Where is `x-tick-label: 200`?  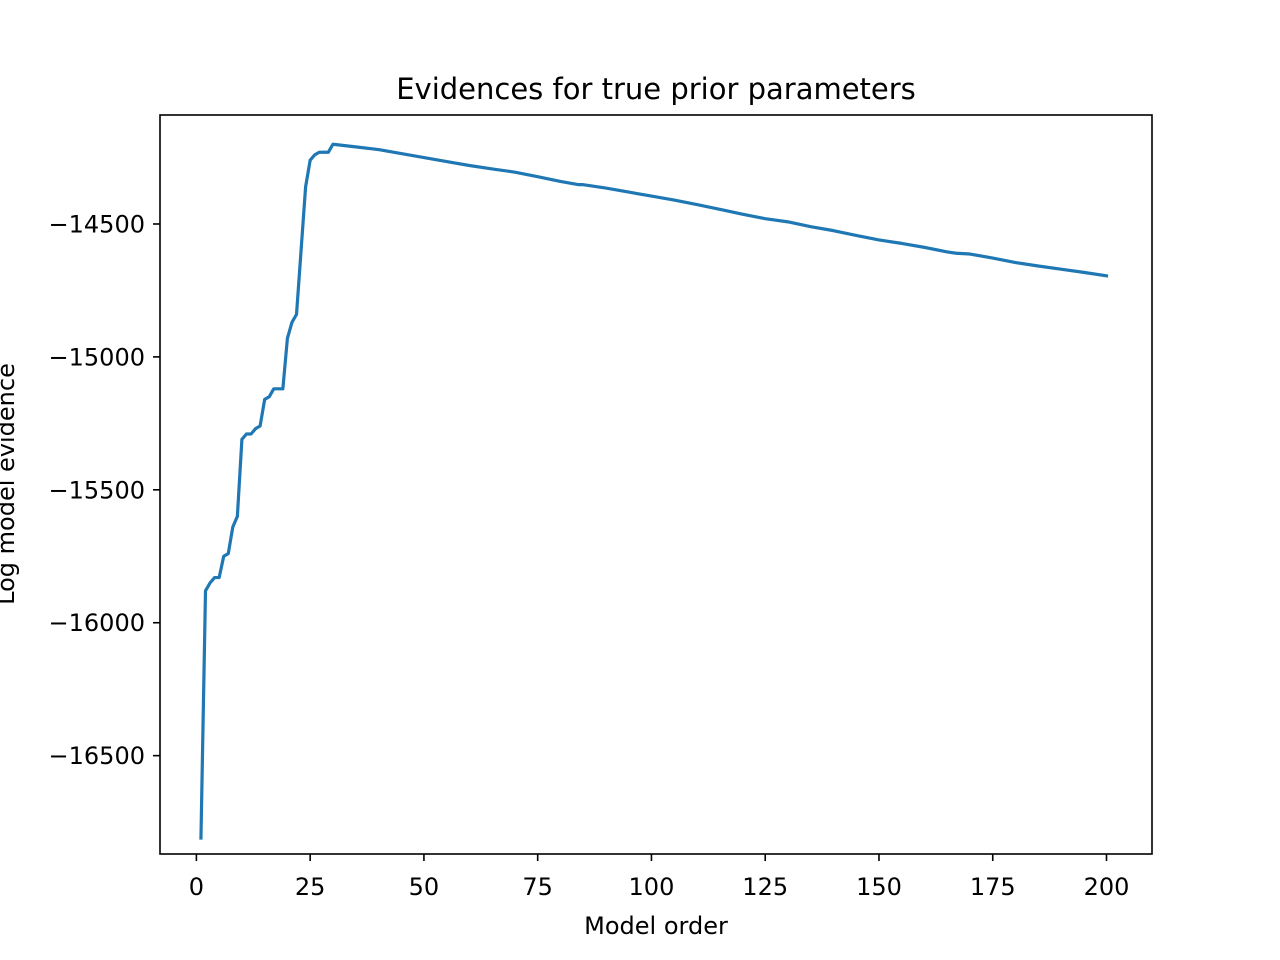 x-tick-label: 200 is located at coordinates (1107, 887).